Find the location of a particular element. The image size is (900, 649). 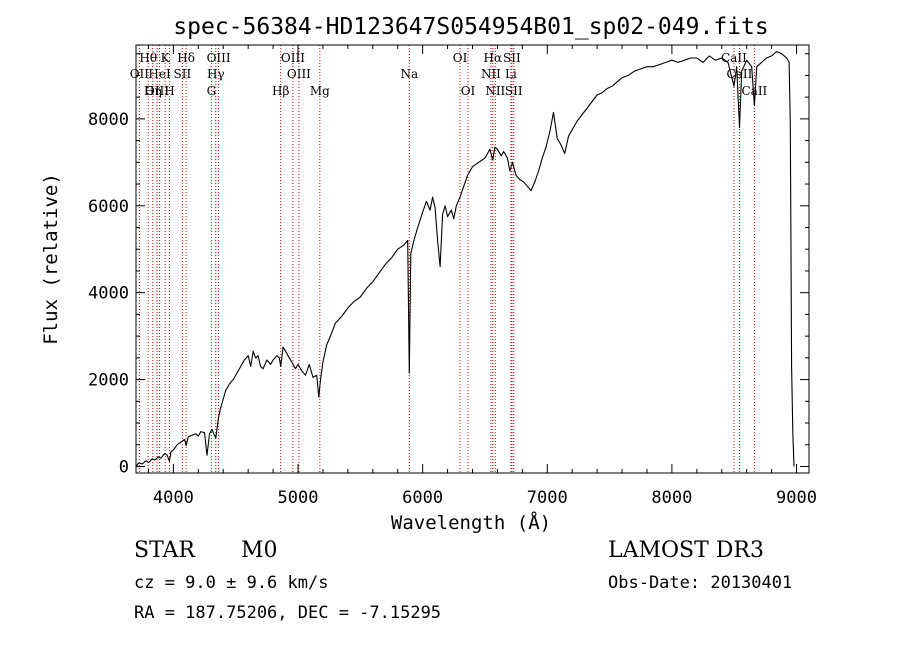

x-tick-label: 7000 is located at coordinates (547, 498).